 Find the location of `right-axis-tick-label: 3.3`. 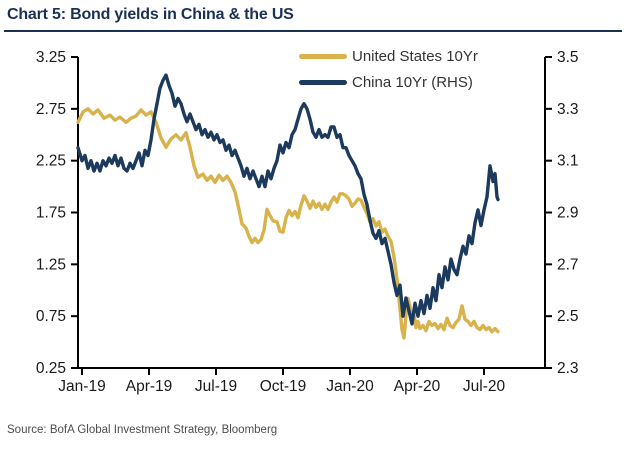

right-axis-tick-label: 3.3 is located at coordinates (568, 109).